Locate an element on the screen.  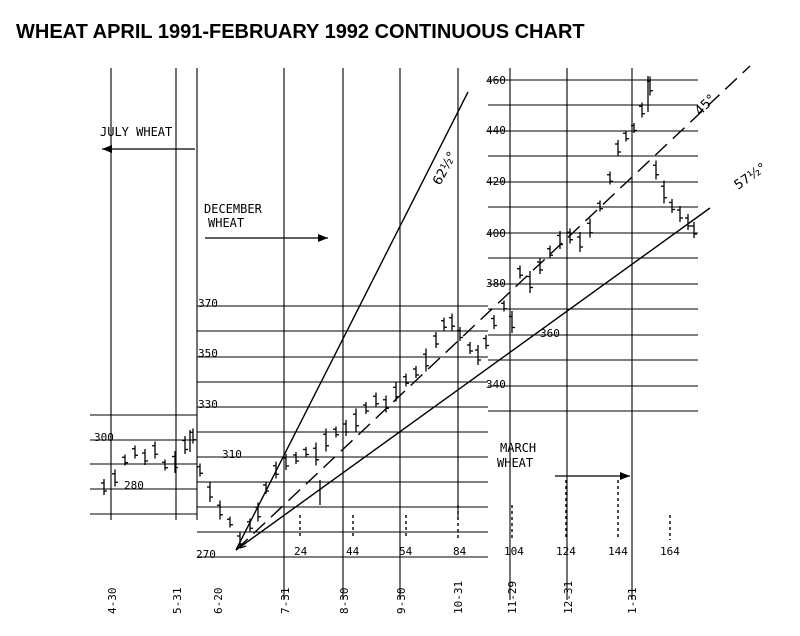
price-label-dec-370: 370 is located at coordinates (208, 303).